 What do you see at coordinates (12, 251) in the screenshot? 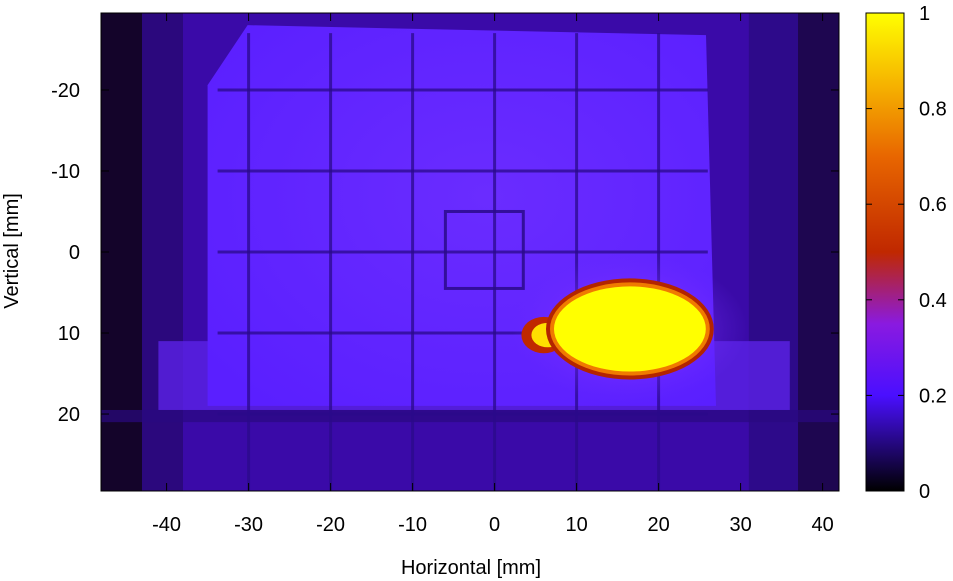
I see `y-axis-title: Vertical [mm]` at bounding box center [12, 251].